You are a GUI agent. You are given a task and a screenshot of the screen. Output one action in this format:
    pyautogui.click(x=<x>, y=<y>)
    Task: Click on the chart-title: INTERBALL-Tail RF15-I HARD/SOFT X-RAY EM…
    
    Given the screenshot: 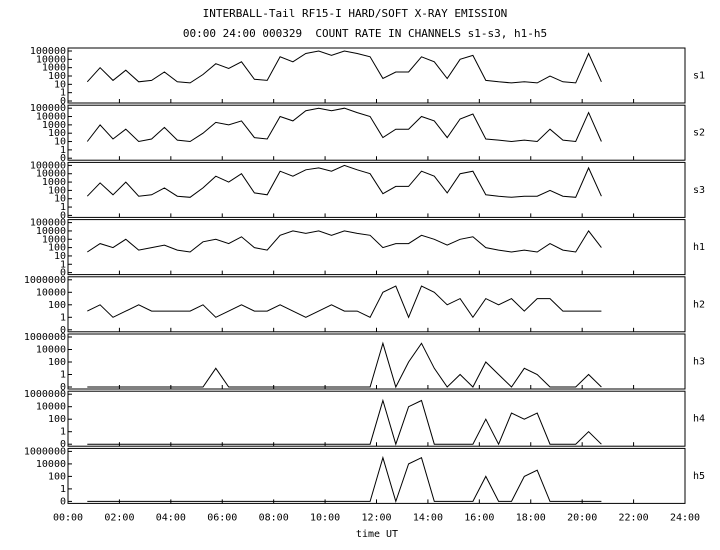 What is the action you would take?
    pyautogui.click(x=355, y=13)
    